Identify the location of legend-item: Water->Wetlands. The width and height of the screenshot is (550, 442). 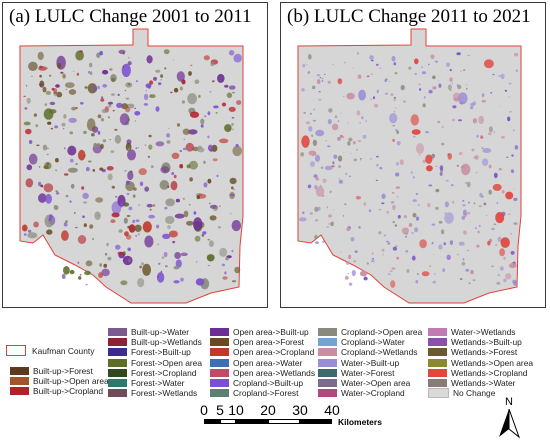
(480, 332).